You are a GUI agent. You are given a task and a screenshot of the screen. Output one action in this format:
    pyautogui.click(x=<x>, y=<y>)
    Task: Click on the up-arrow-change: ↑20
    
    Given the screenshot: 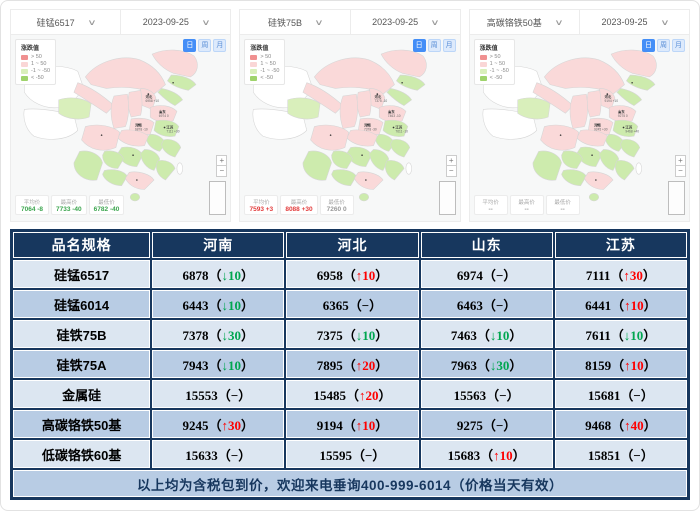 What is the action you would take?
    pyautogui.click(x=365, y=365)
    